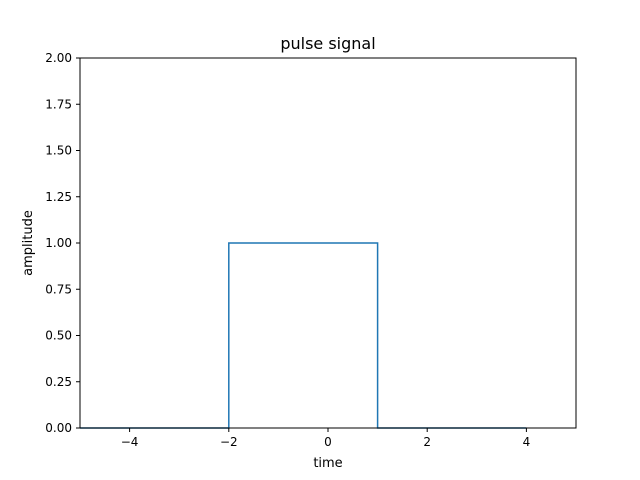 Image resolution: width=640 pixels, height=480 pixels. Describe the element at coordinates (28, 243) in the screenshot. I see `y-axis-label: amplitude` at that location.